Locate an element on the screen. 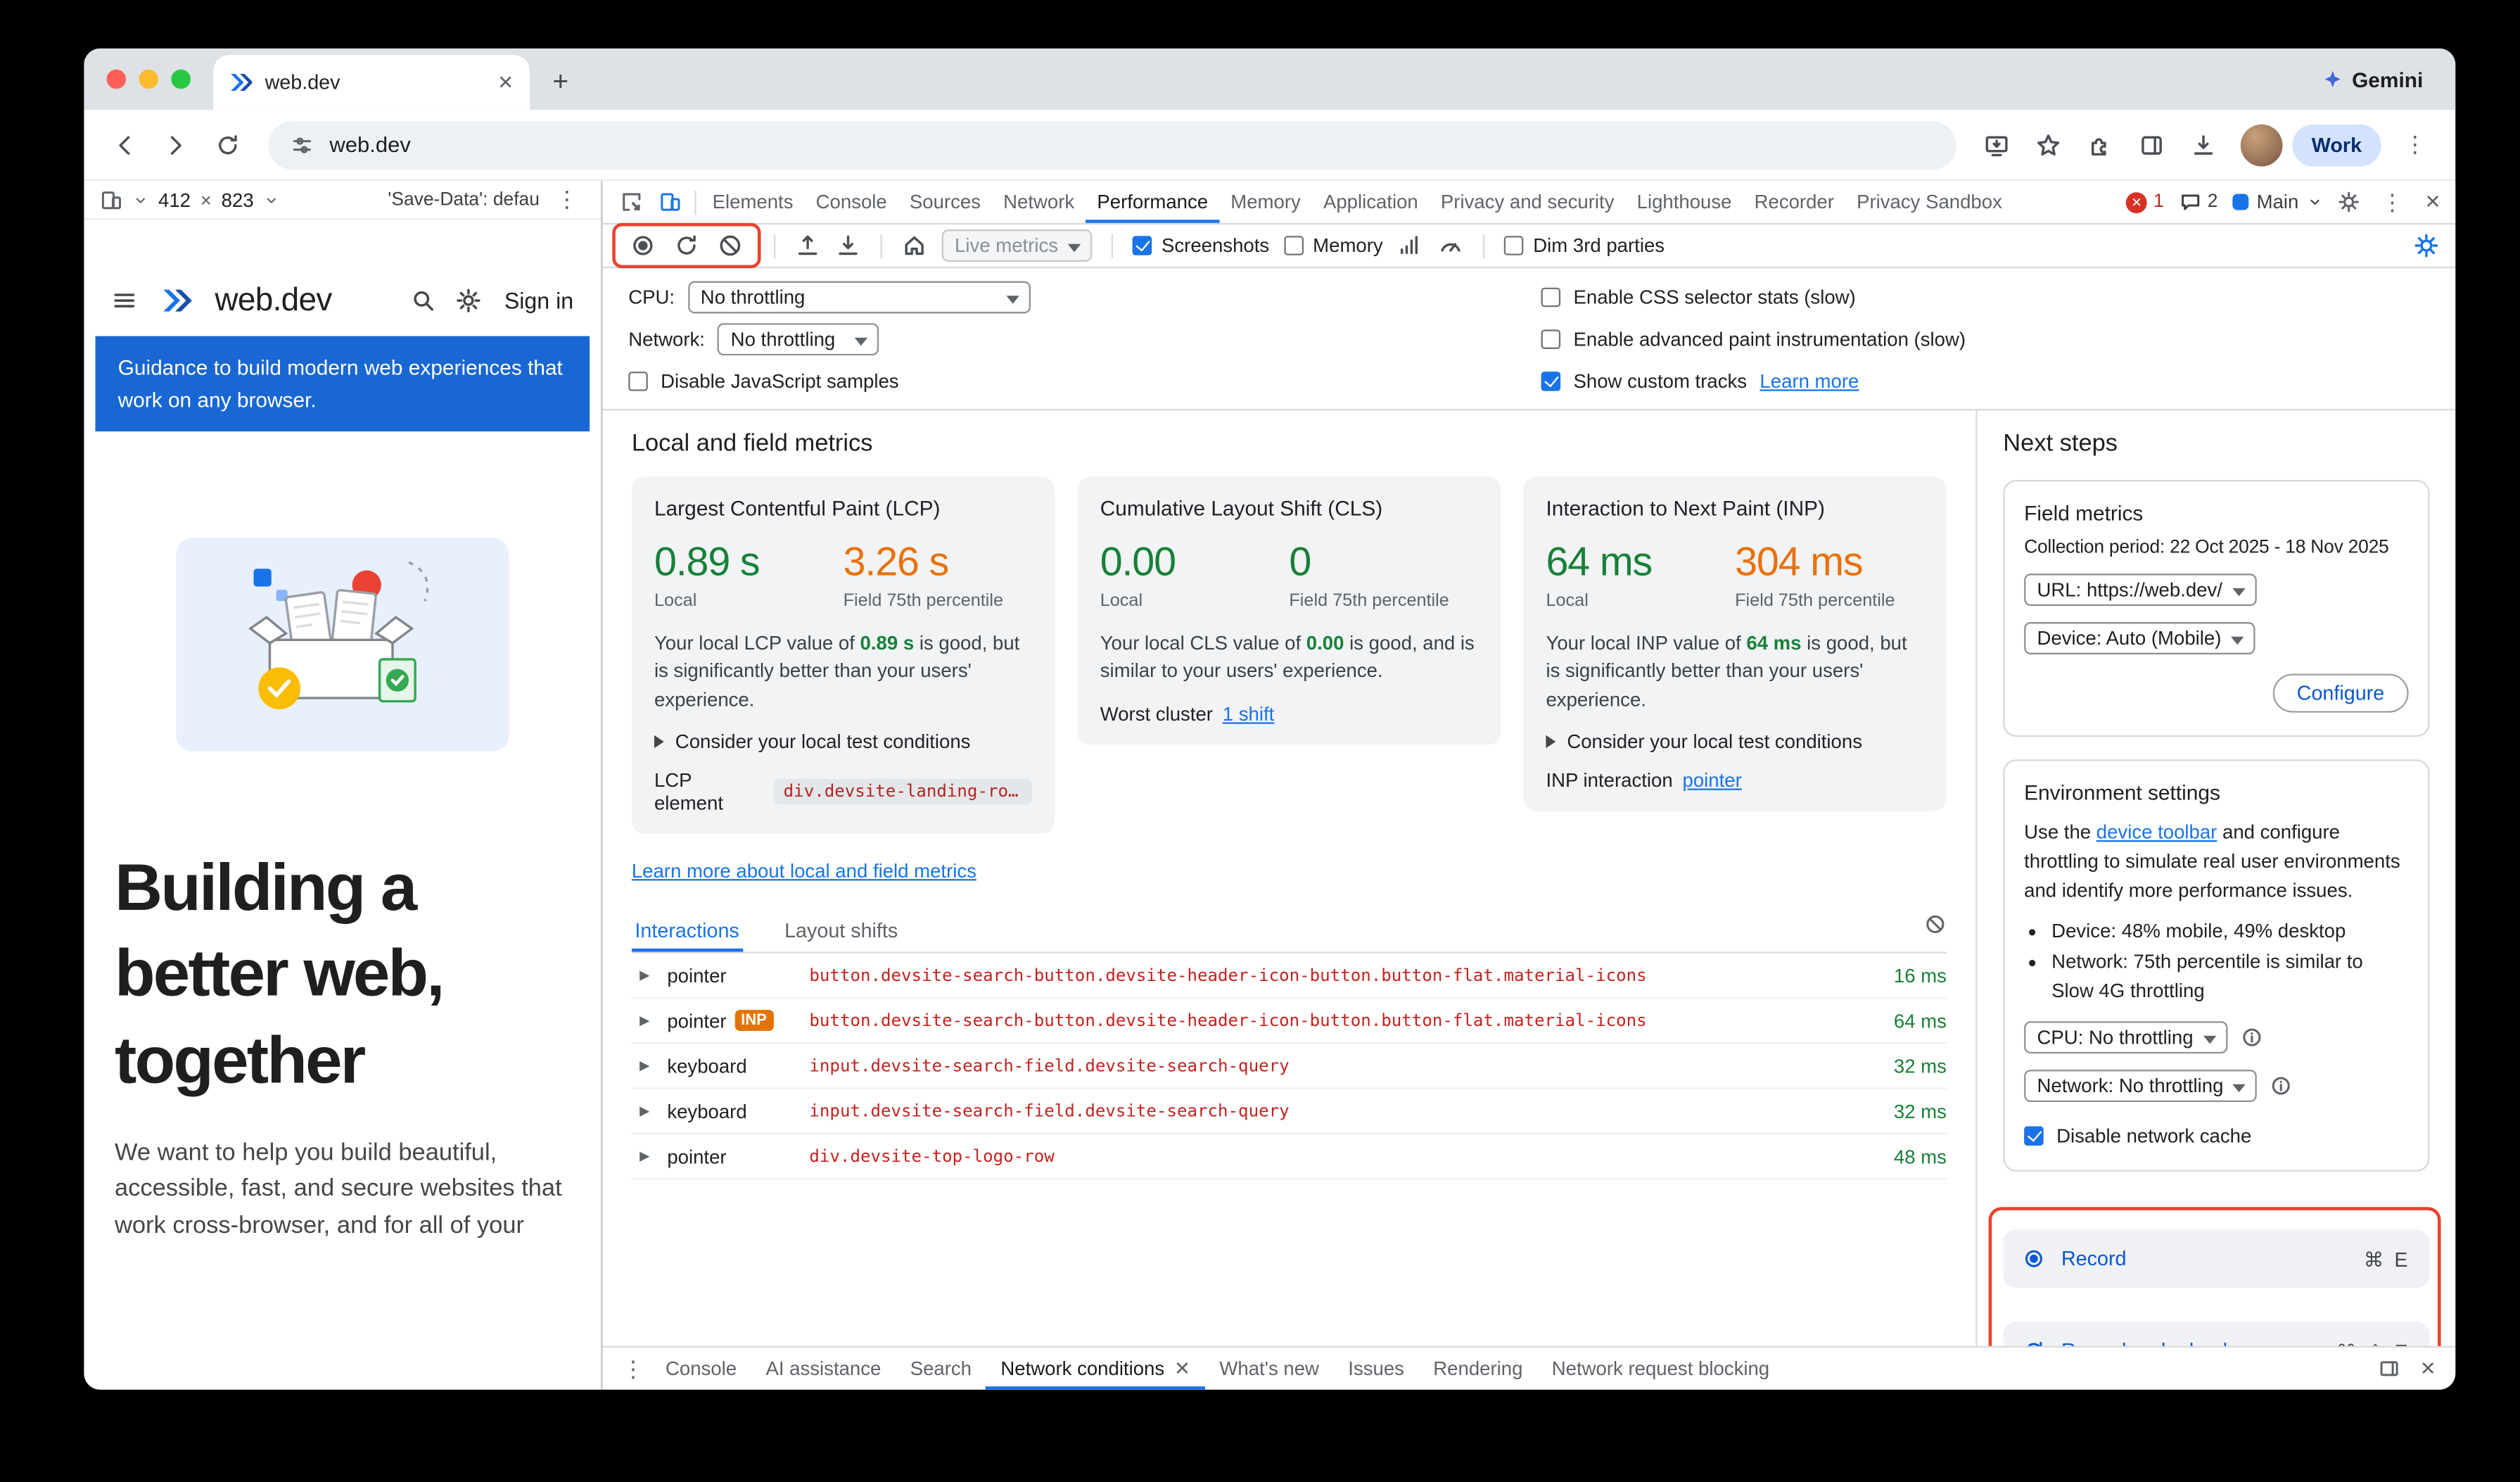 Image resolution: width=2520 pixels, height=1482 pixels. console-errors-badge: ✕ 1 is located at coordinates (2145, 202).